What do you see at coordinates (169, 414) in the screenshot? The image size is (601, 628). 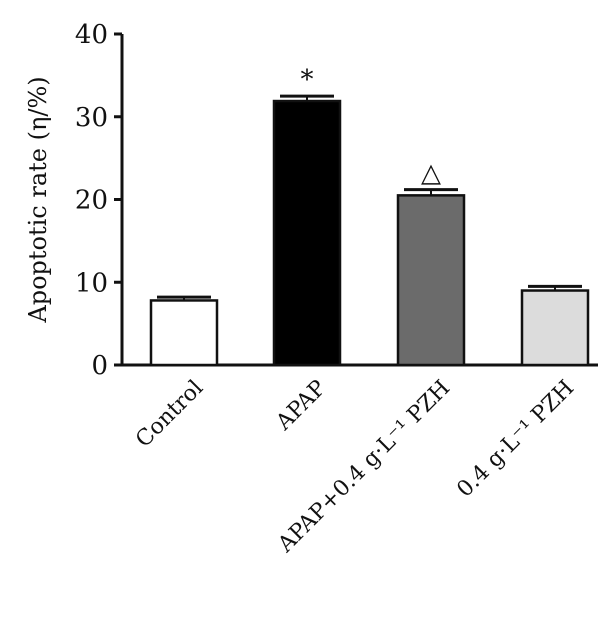 I see `category-label: Control` at bounding box center [169, 414].